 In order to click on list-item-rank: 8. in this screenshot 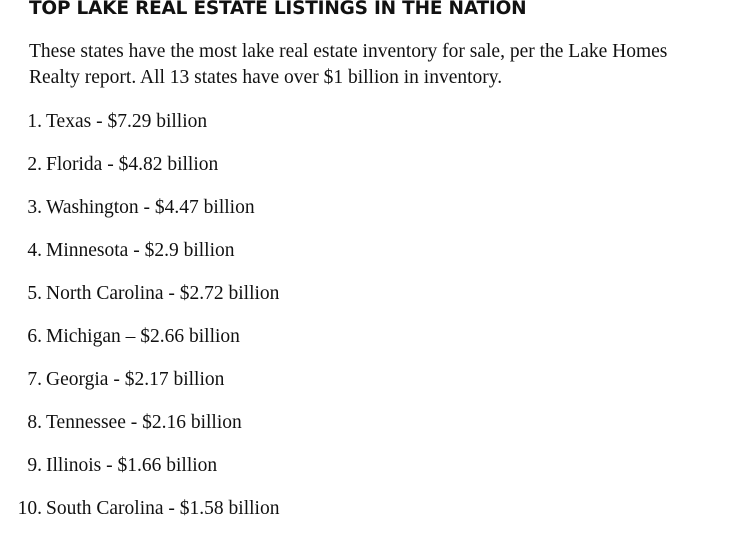, I will do `click(34, 422)`.